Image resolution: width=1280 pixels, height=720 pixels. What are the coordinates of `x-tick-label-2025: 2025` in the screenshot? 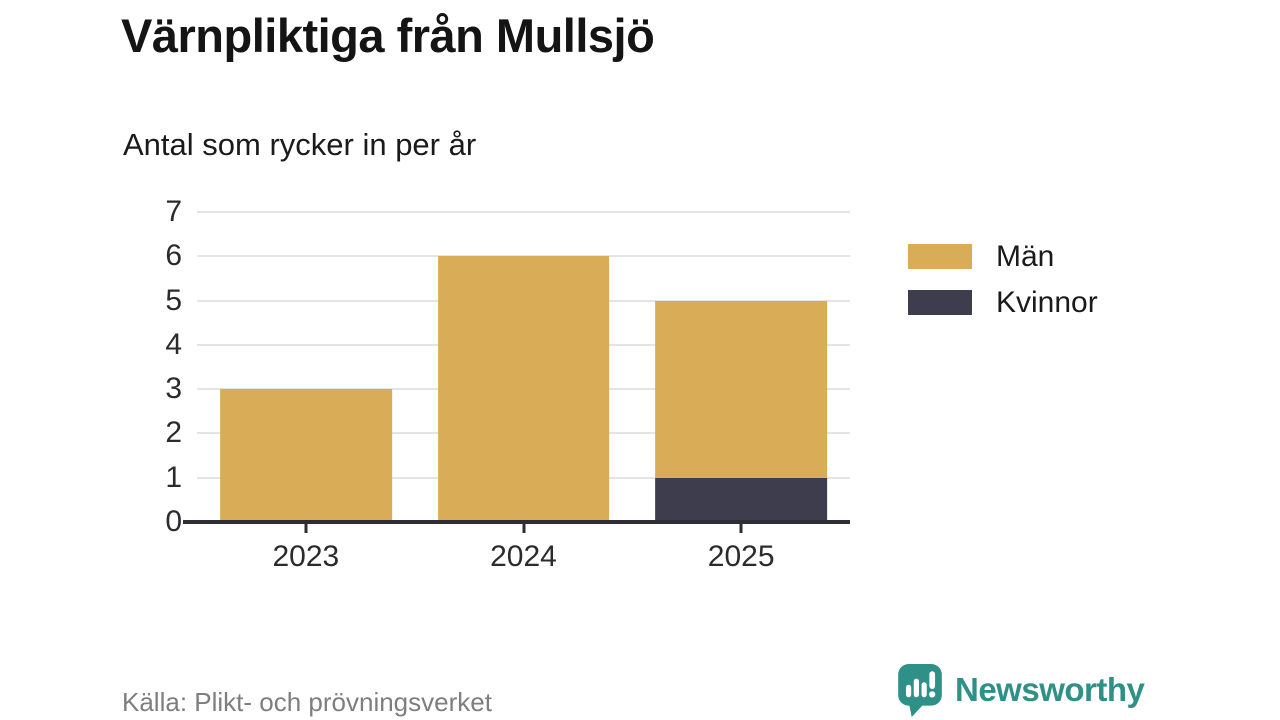 It's located at (741, 556).